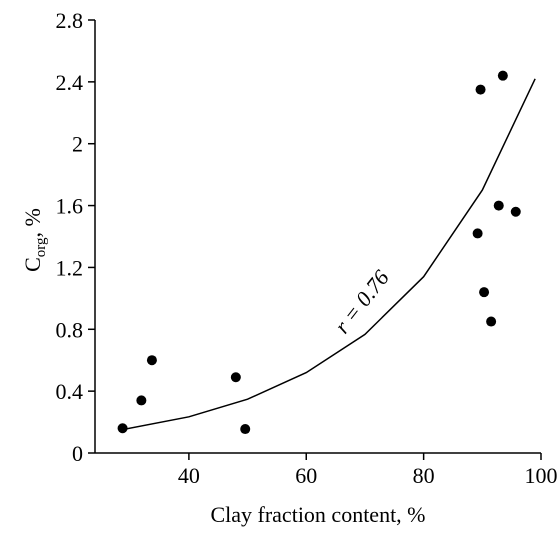 This screenshot has height=542, width=559. I want to click on y-tick-label: 0, so click(77, 453).